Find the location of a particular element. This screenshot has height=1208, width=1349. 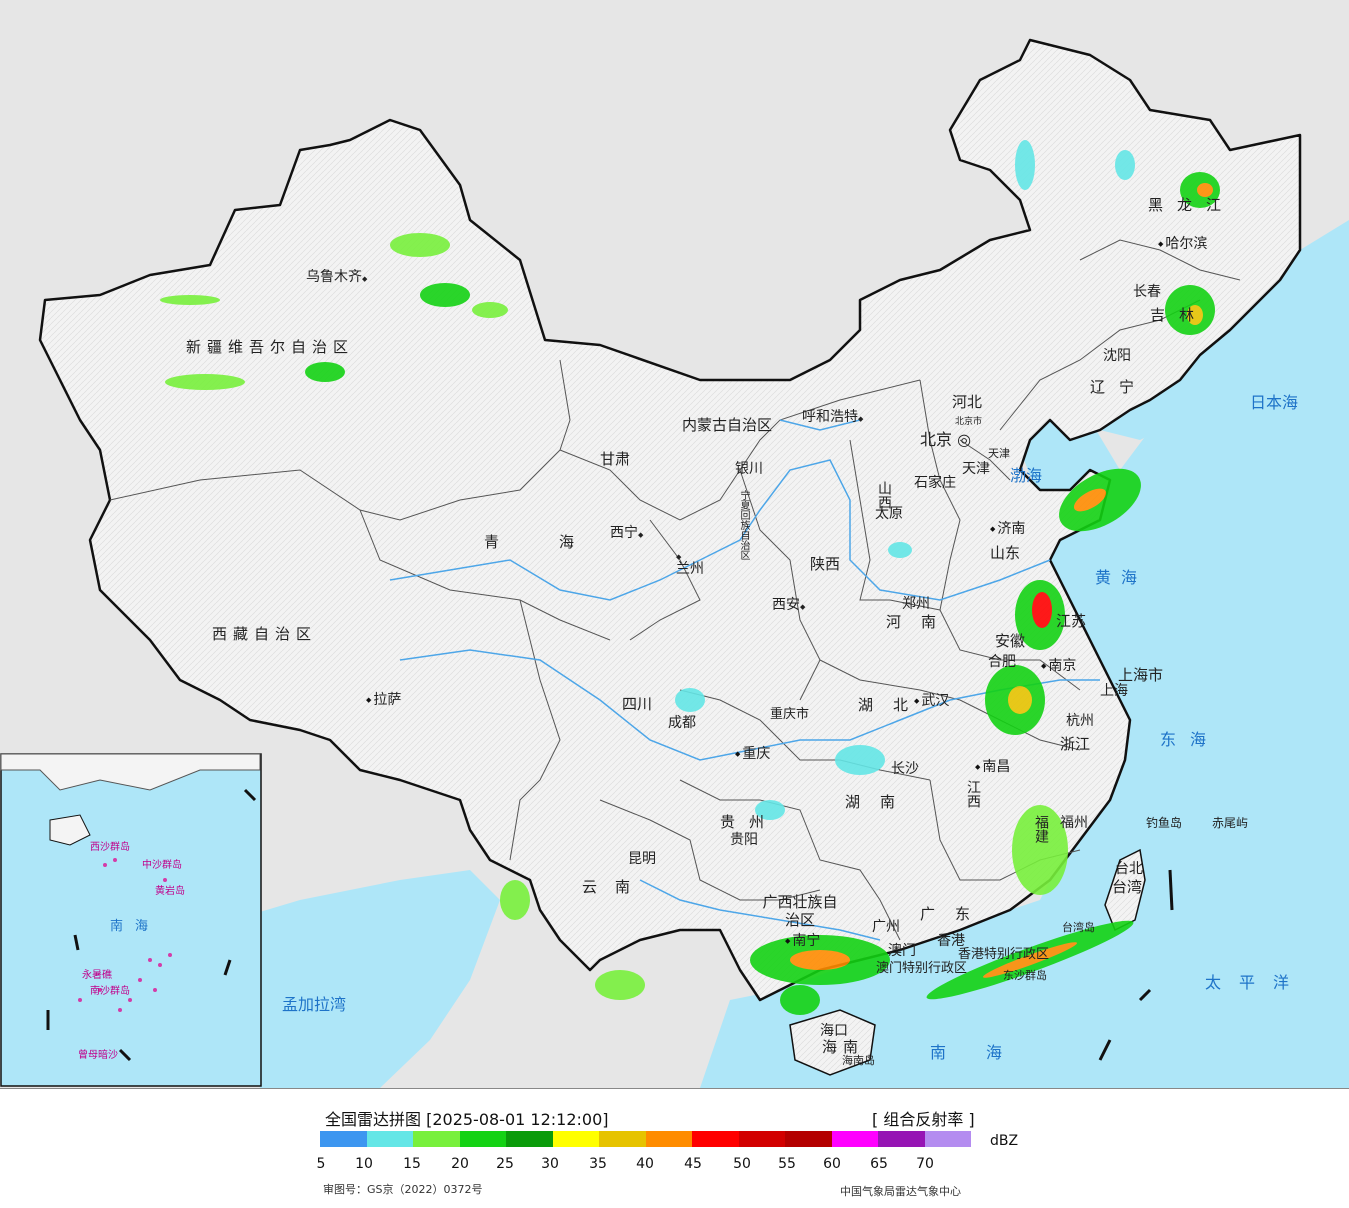

legend-title: 全国雷达拼图 [2025-08-01 12:12:00] is located at coordinates (467, 1119).